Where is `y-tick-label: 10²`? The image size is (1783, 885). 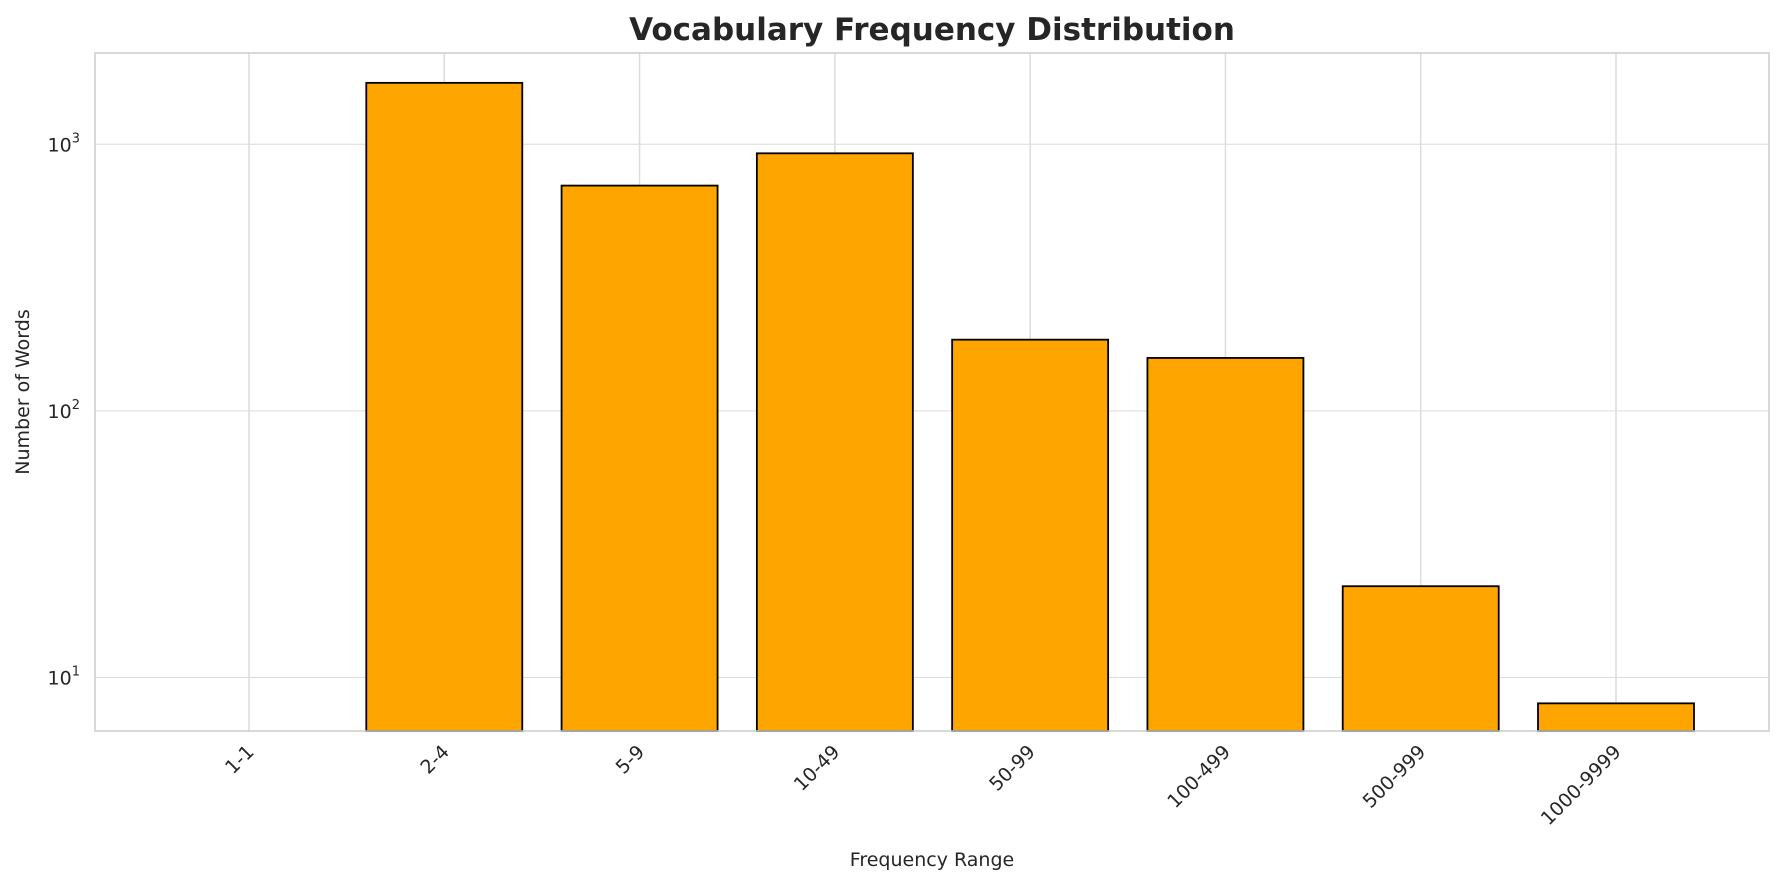 y-tick-label: 10² is located at coordinates (64, 410).